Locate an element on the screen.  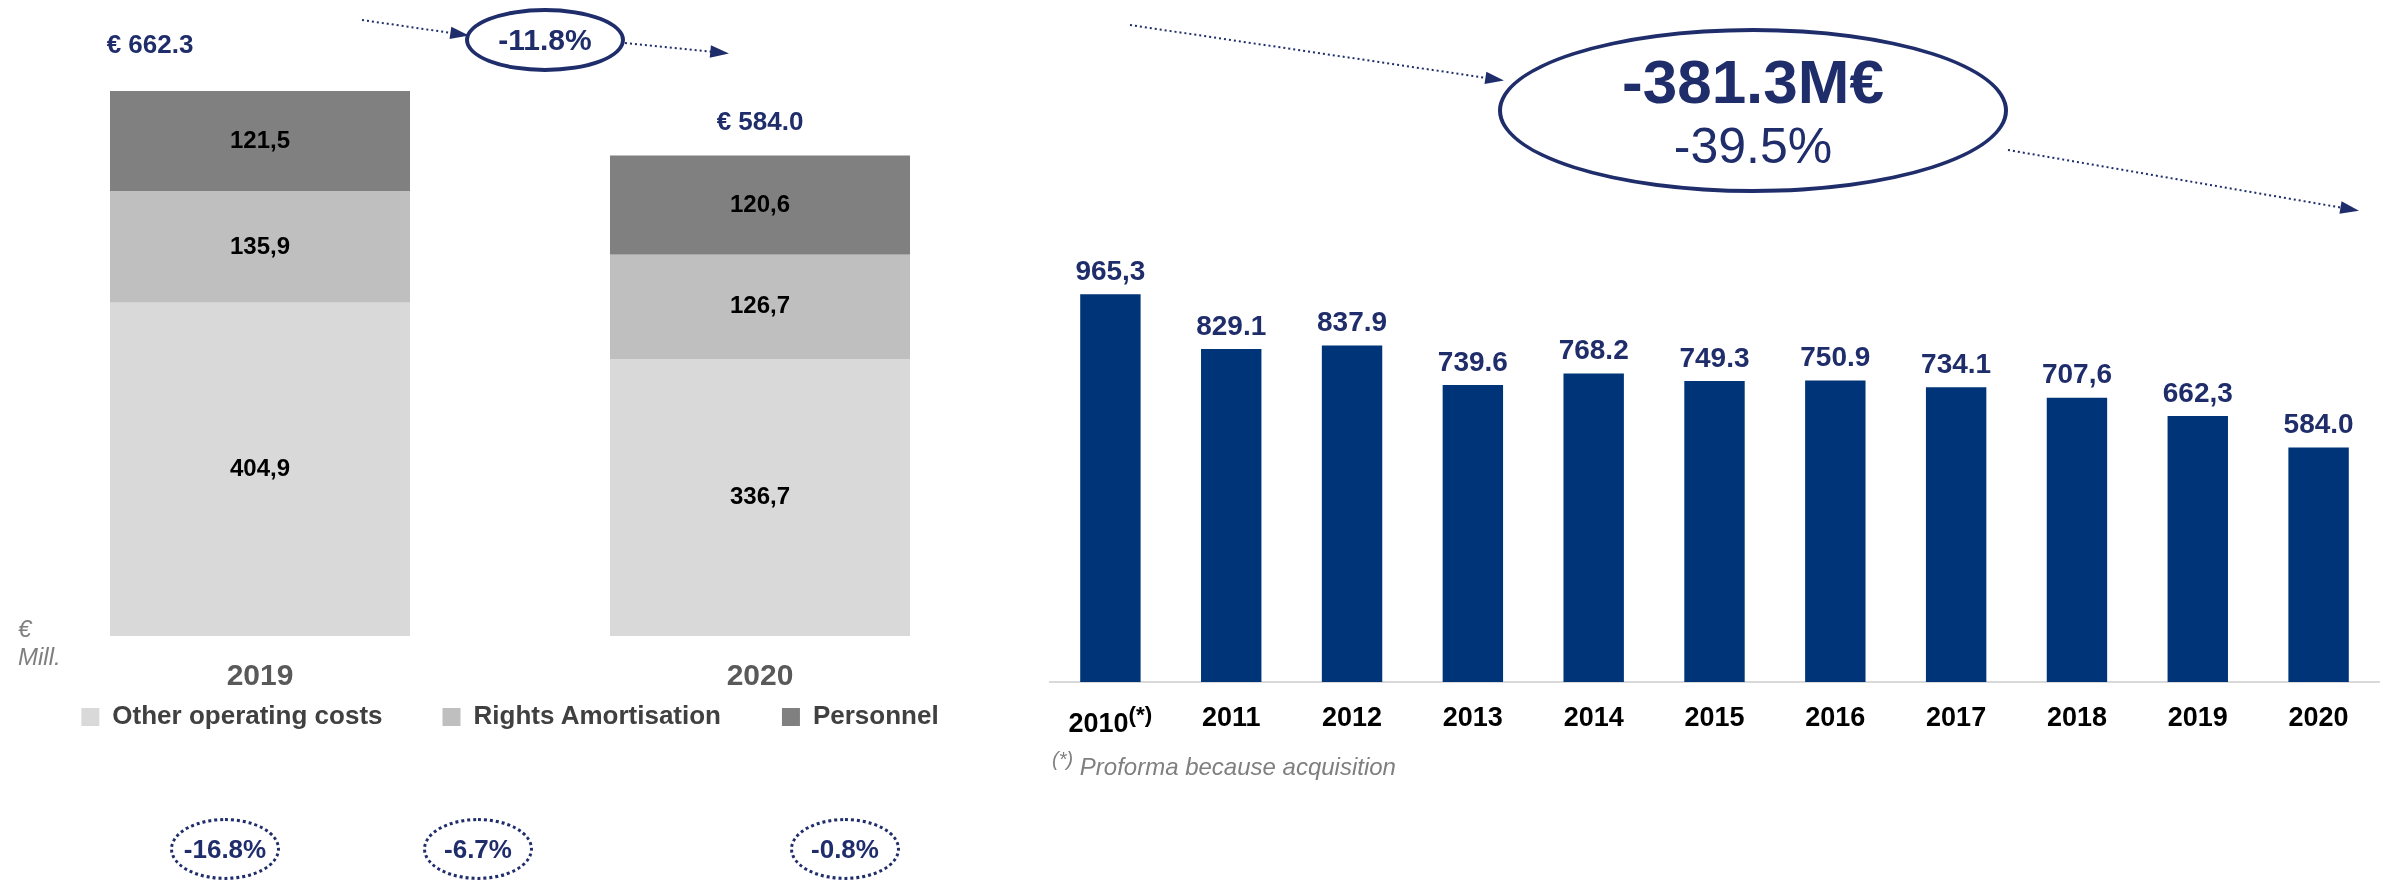
total-label: € 584.0 is located at coordinates (760, 120).